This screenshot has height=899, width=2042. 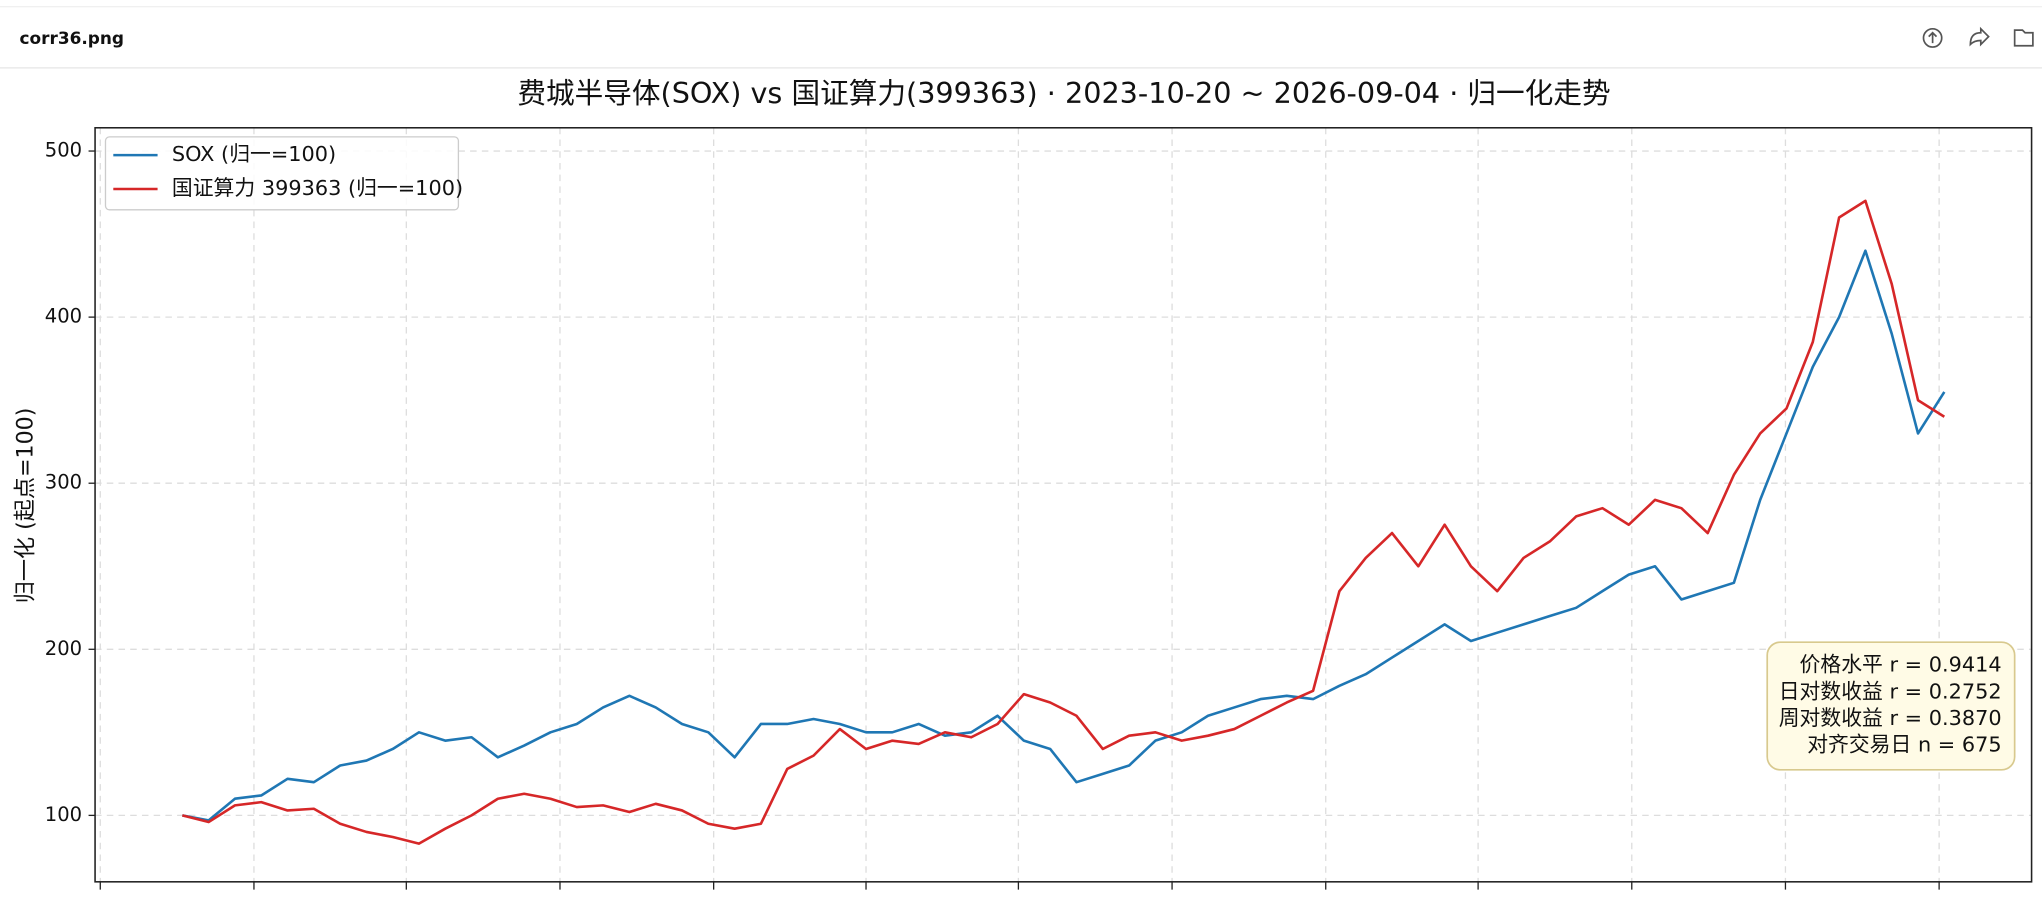 What do you see at coordinates (2023, 38) in the screenshot?
I see `folder-icon` at bounding box center [2023, 38].